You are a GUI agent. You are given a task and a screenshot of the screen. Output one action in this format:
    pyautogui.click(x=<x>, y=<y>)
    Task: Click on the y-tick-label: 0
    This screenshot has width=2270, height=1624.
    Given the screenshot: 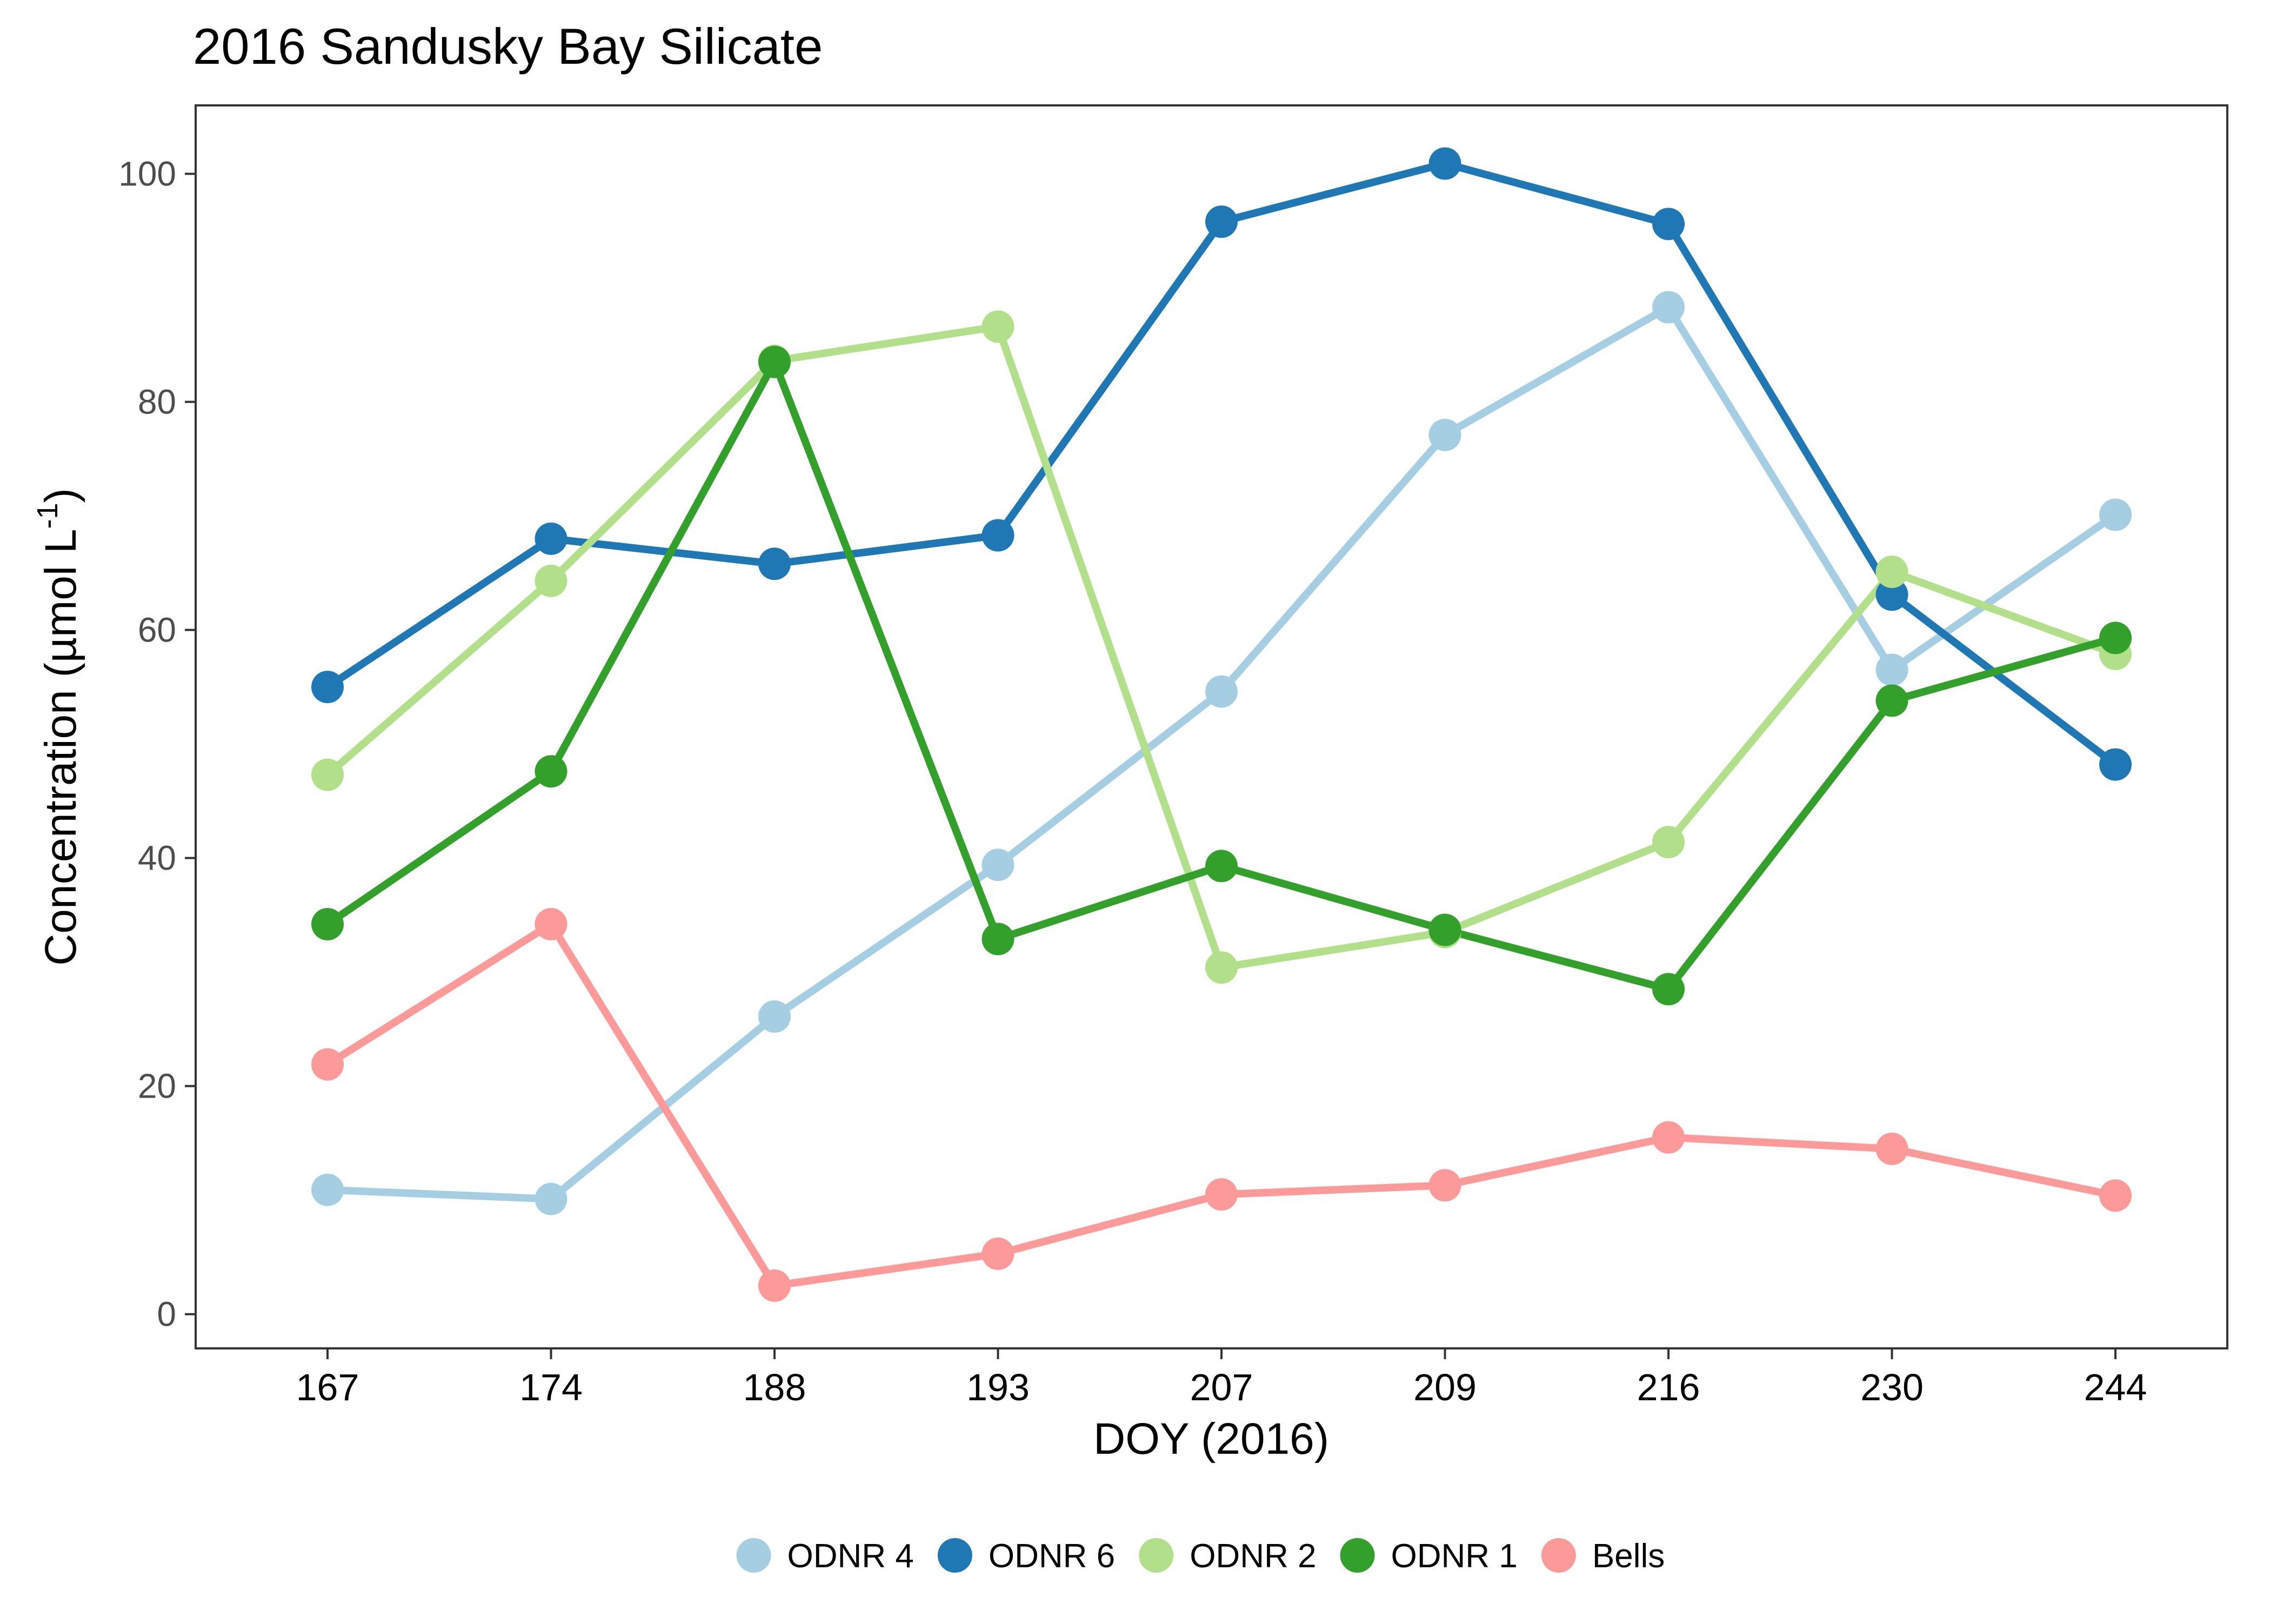 What is the action you would take?
    pyautogui.click(x=166, y=1315)
    